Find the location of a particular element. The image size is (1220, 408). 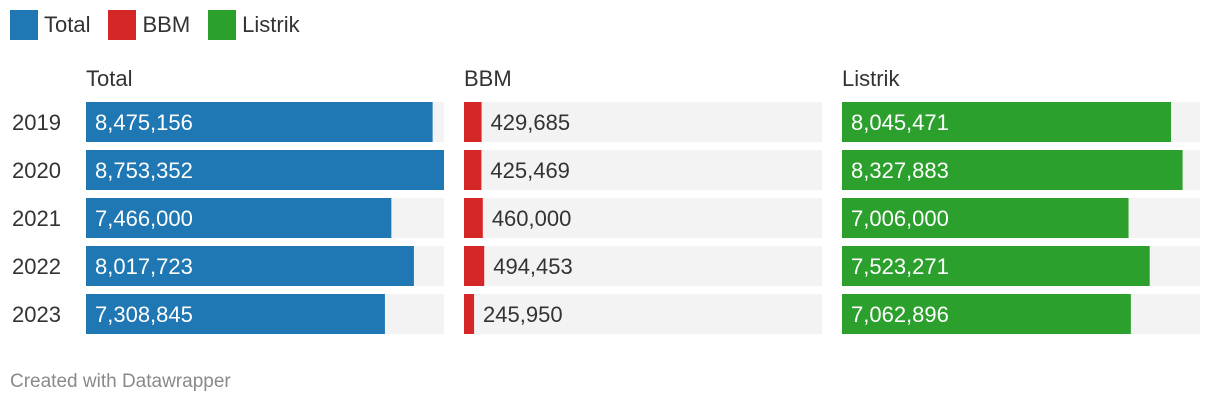

bar-total-2022 is located at coordinates (250, 266).